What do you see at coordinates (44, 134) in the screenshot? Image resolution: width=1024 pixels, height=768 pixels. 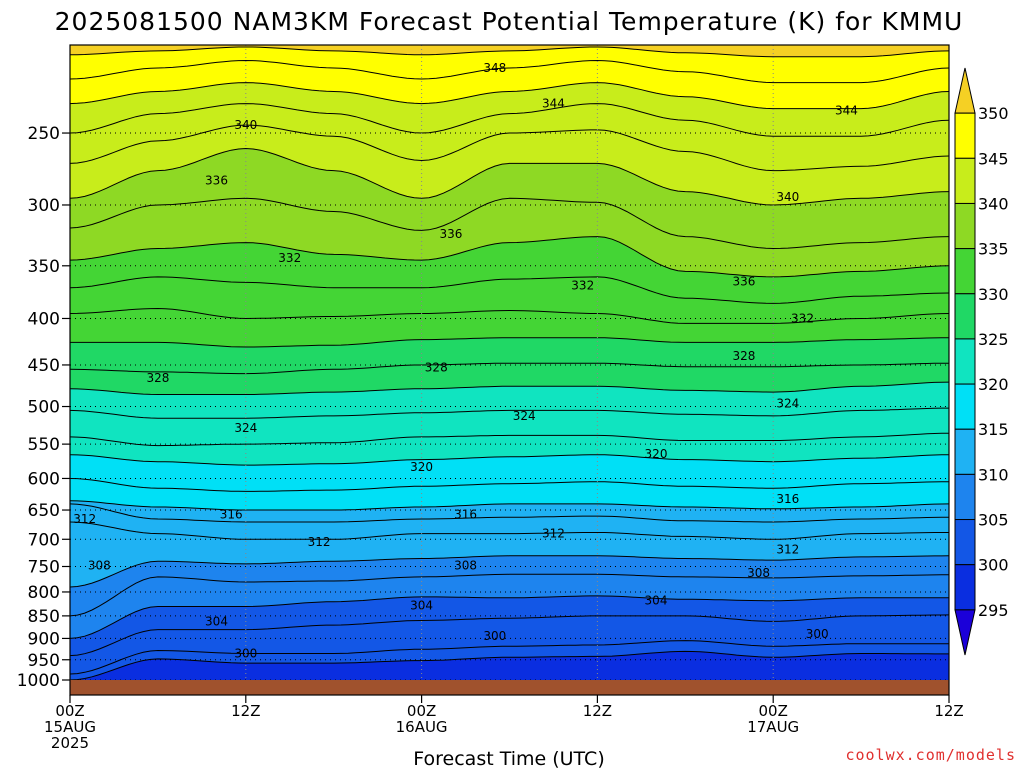 I see `y-tick-label: 250` at bounding box center [44, 134].